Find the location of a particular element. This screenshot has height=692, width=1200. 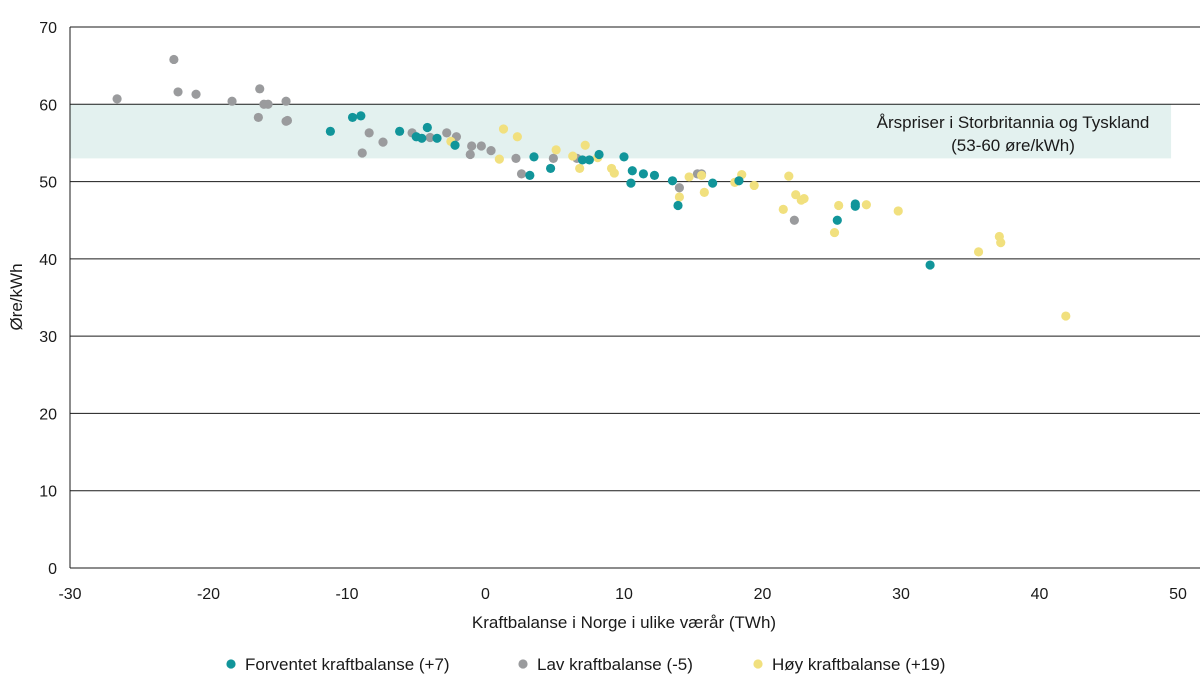

x-tick-label: 20 is located at coordinates (763, 594).